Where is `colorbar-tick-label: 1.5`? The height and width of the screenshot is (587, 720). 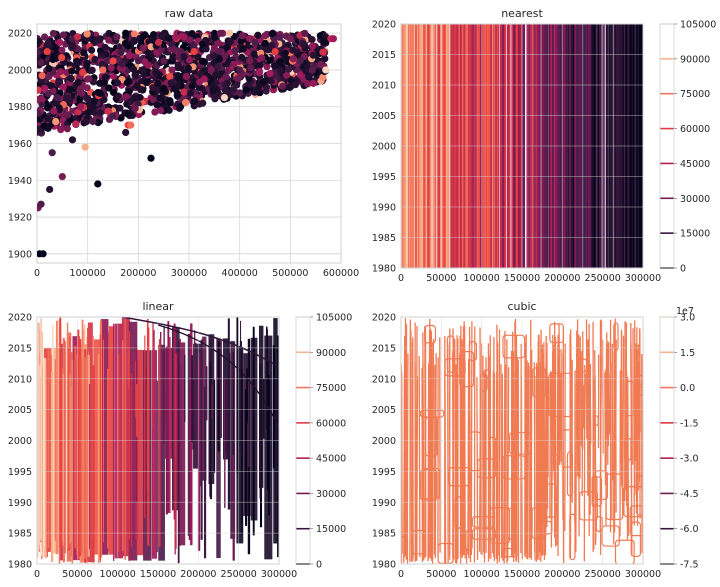
colorbar-tick-label: 1.5 is located at coordinates (687, 353).